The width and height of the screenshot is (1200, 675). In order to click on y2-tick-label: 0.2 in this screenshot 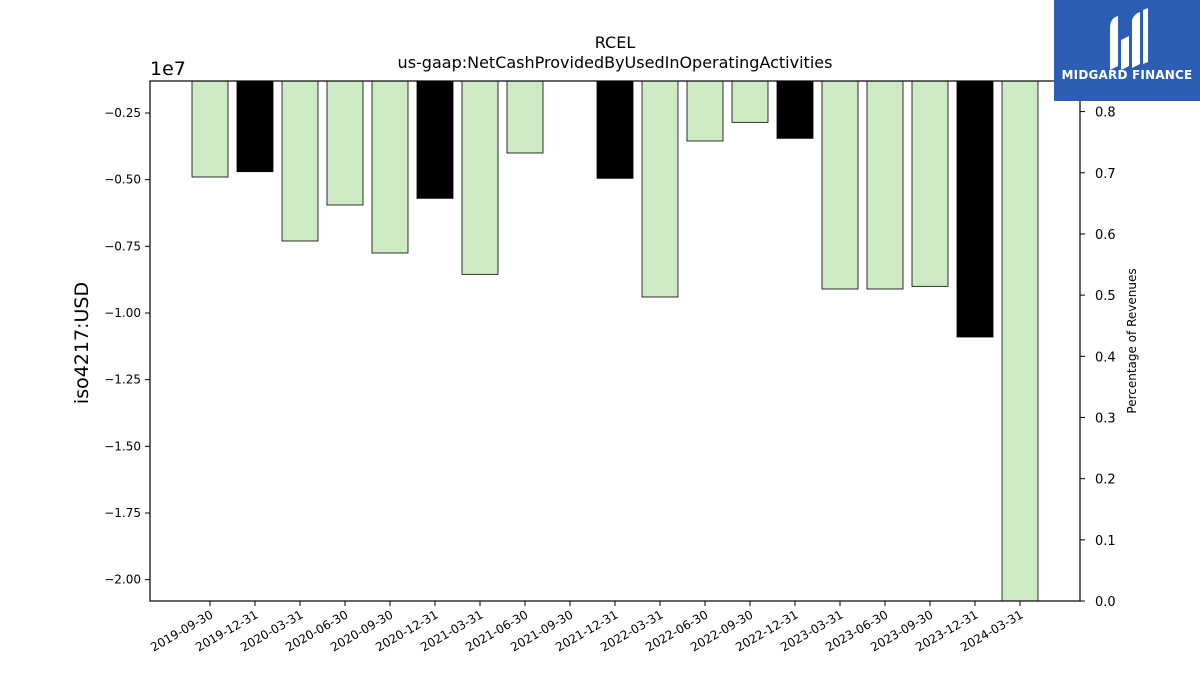, I will do `click(1105, 480)`.